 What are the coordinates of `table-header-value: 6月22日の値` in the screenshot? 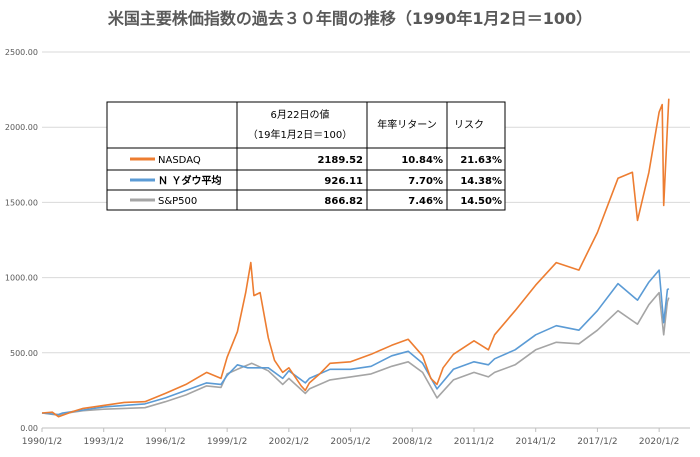 It's located at (299, 114).